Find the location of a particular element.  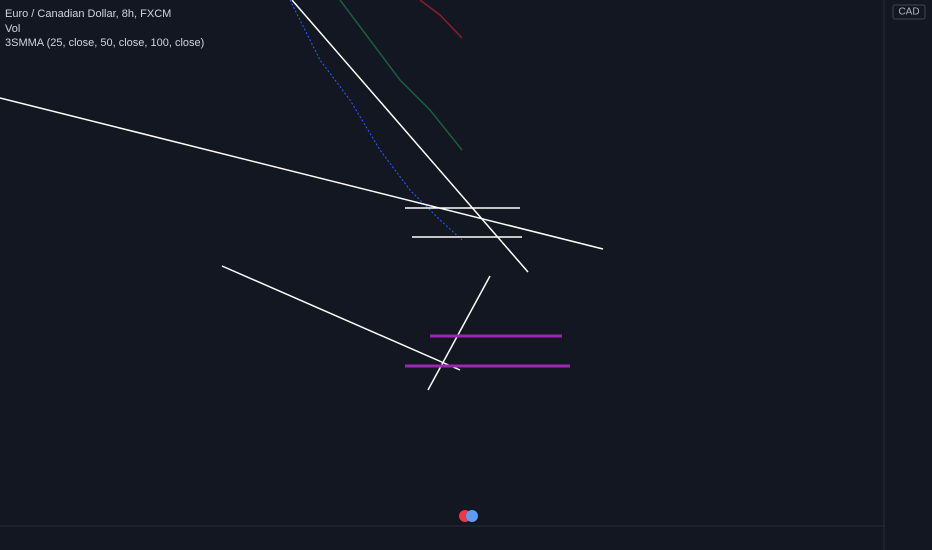

moving-averages is located at coordinates (376, 120).